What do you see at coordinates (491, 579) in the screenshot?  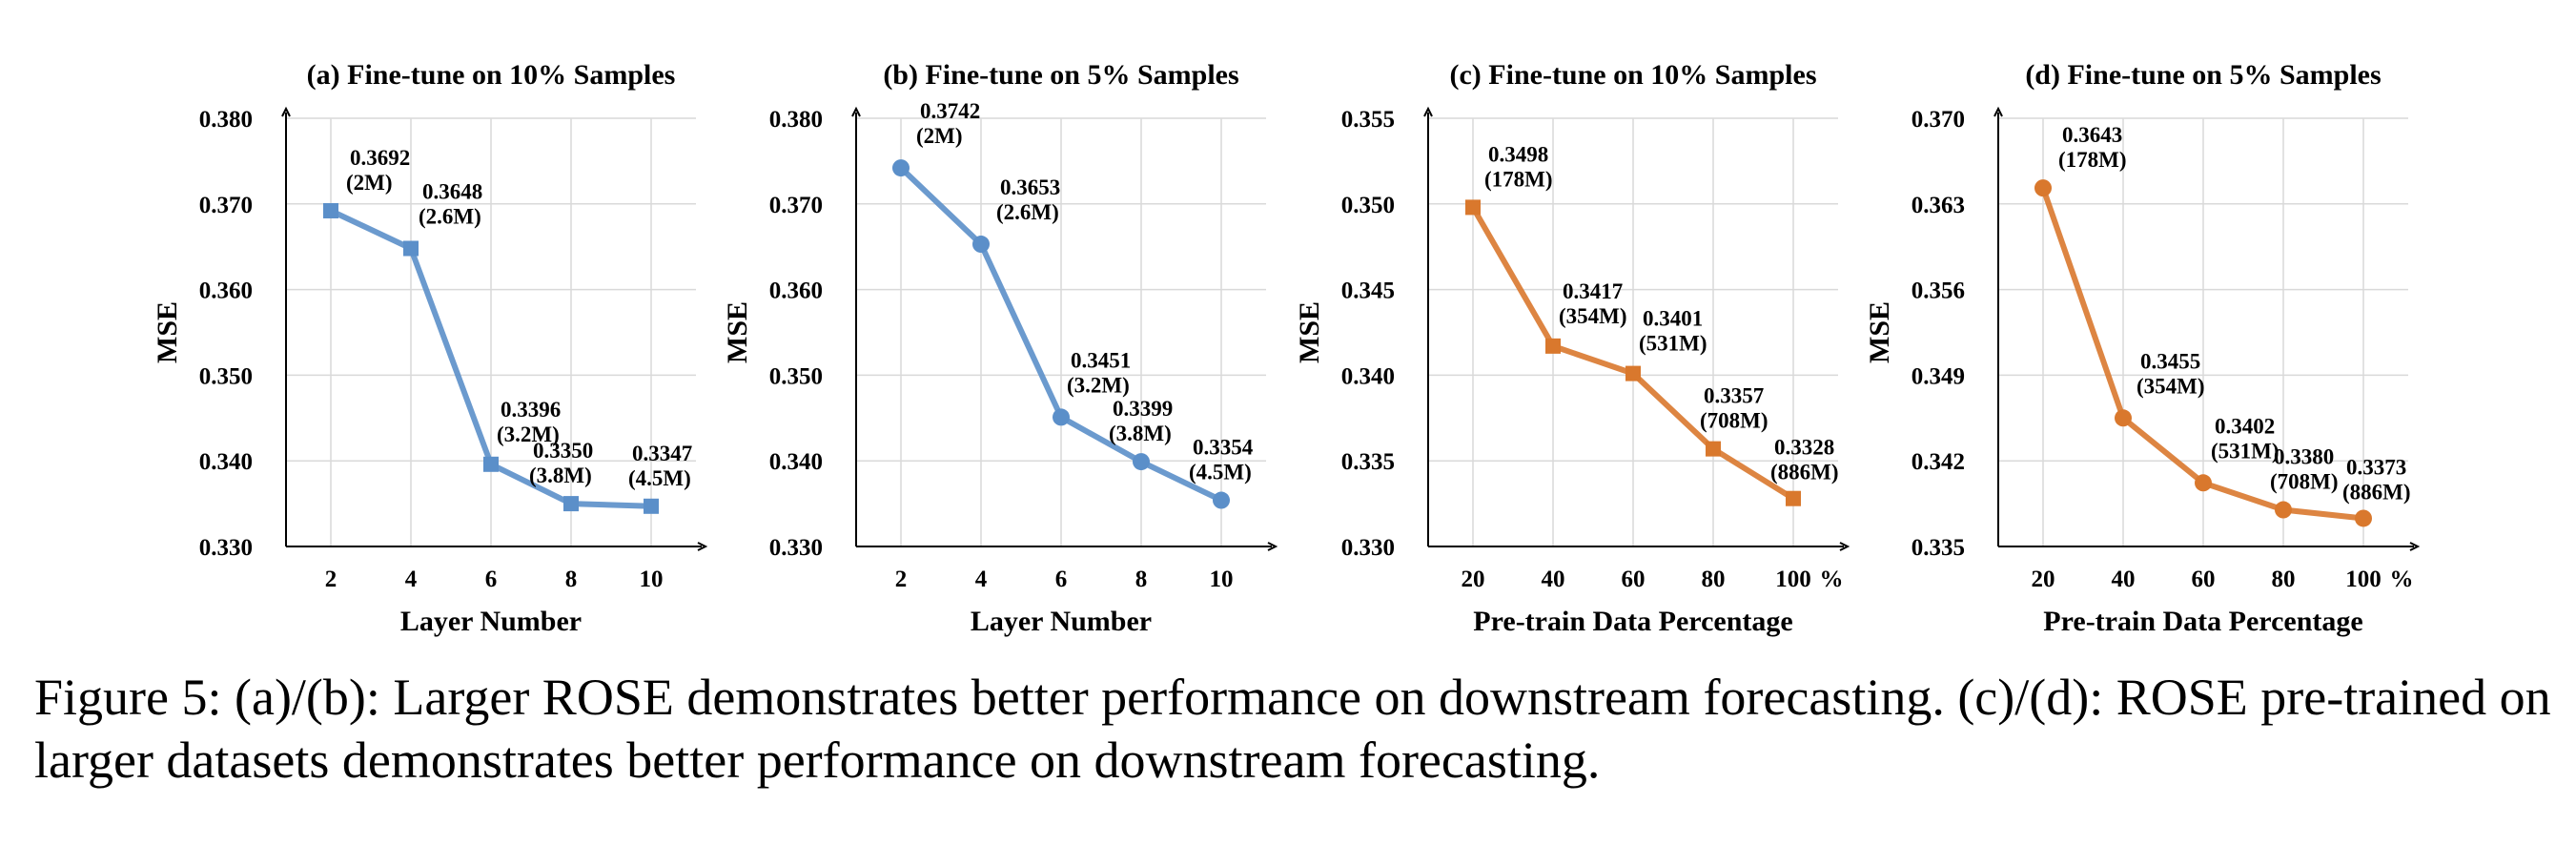 I see `chart-a-xtick-label: 6` at bounding box center [491, 579].